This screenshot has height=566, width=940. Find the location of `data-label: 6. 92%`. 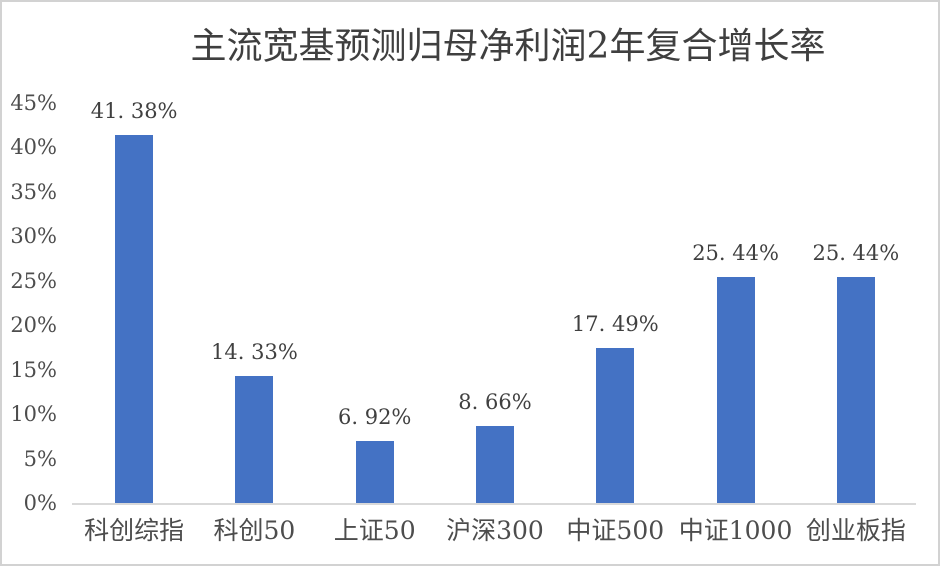

data-label: 6. 92% is located at coordinates (375, 417).